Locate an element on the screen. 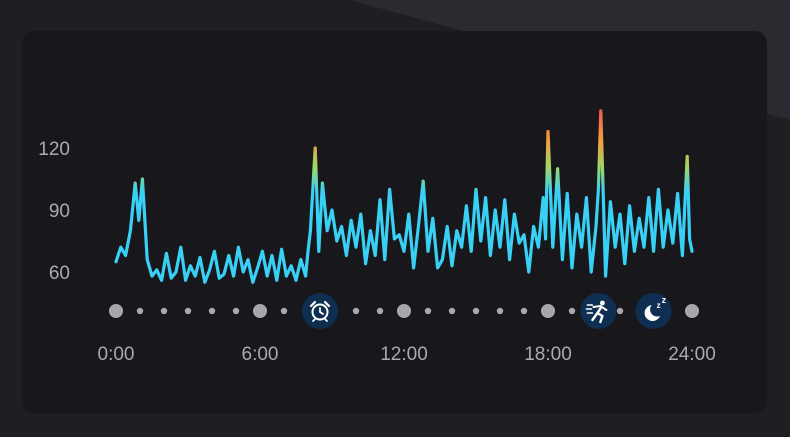 The height and width of the screenshot is (437, 790). timeline-layer: zz is located at coordinates (404, 311).